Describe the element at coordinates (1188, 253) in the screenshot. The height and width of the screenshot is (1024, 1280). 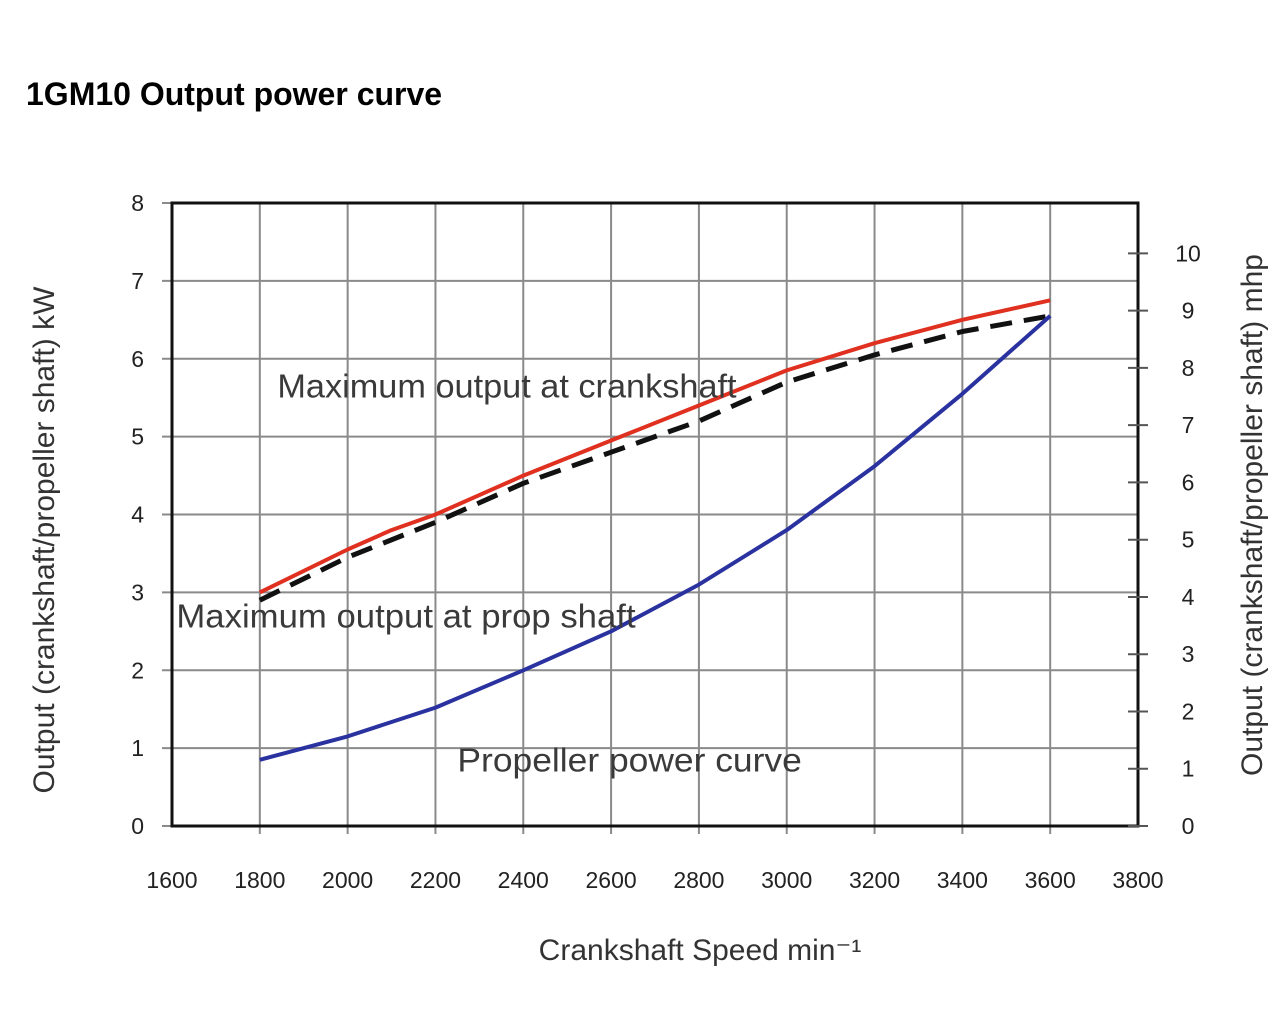
I see `y2-tick-label: 10` at that location.